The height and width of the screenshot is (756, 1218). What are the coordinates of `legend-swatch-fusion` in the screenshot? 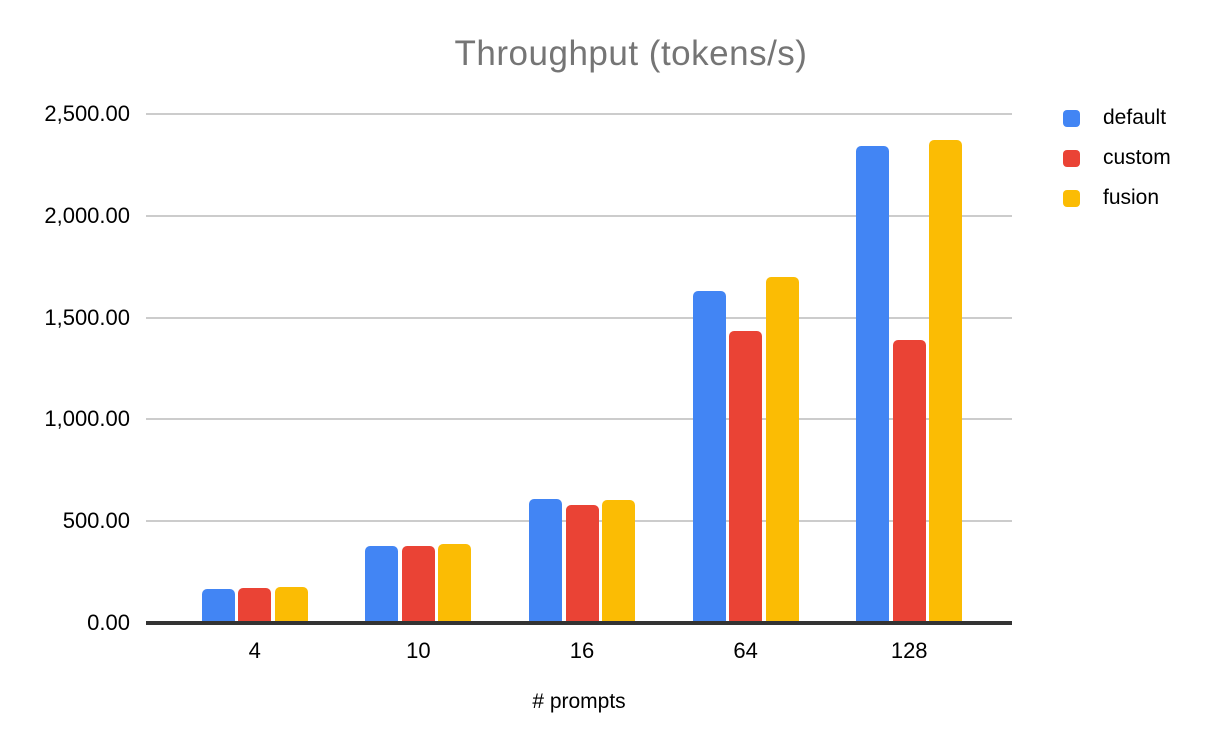 It's located at (1071, 198).